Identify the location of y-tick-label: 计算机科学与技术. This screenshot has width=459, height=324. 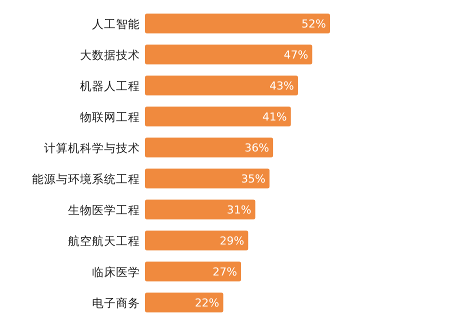
(92, 148).